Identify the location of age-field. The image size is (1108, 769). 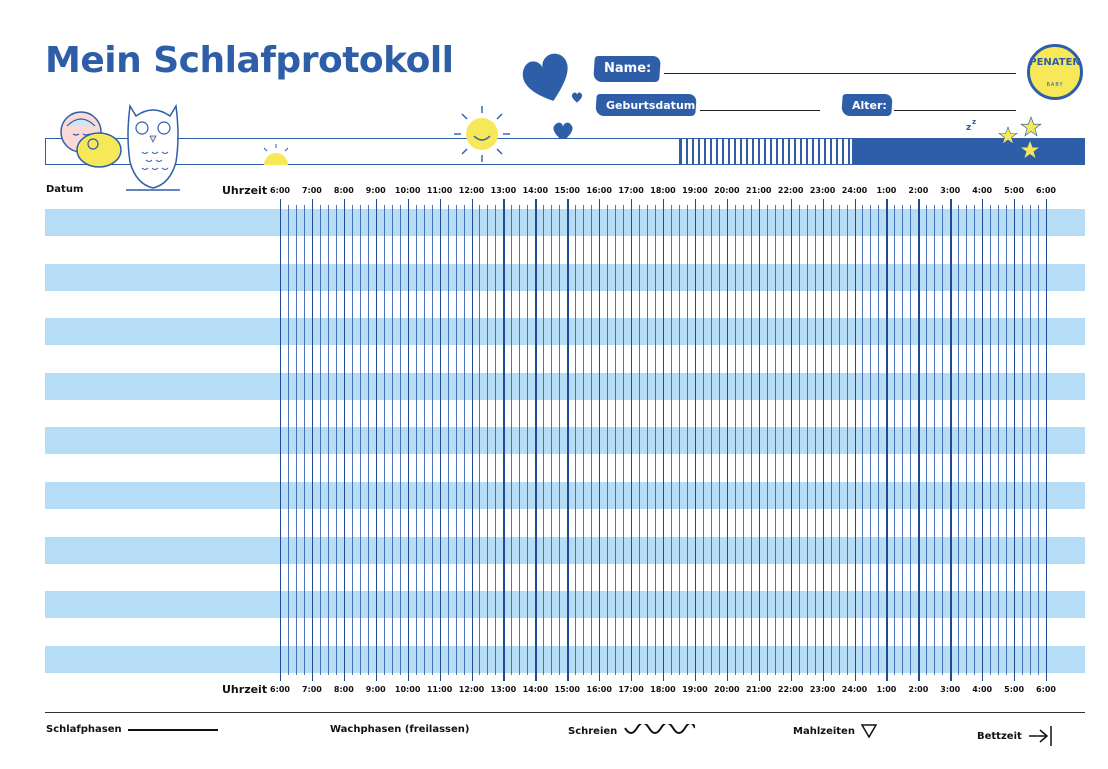
(955, 110).